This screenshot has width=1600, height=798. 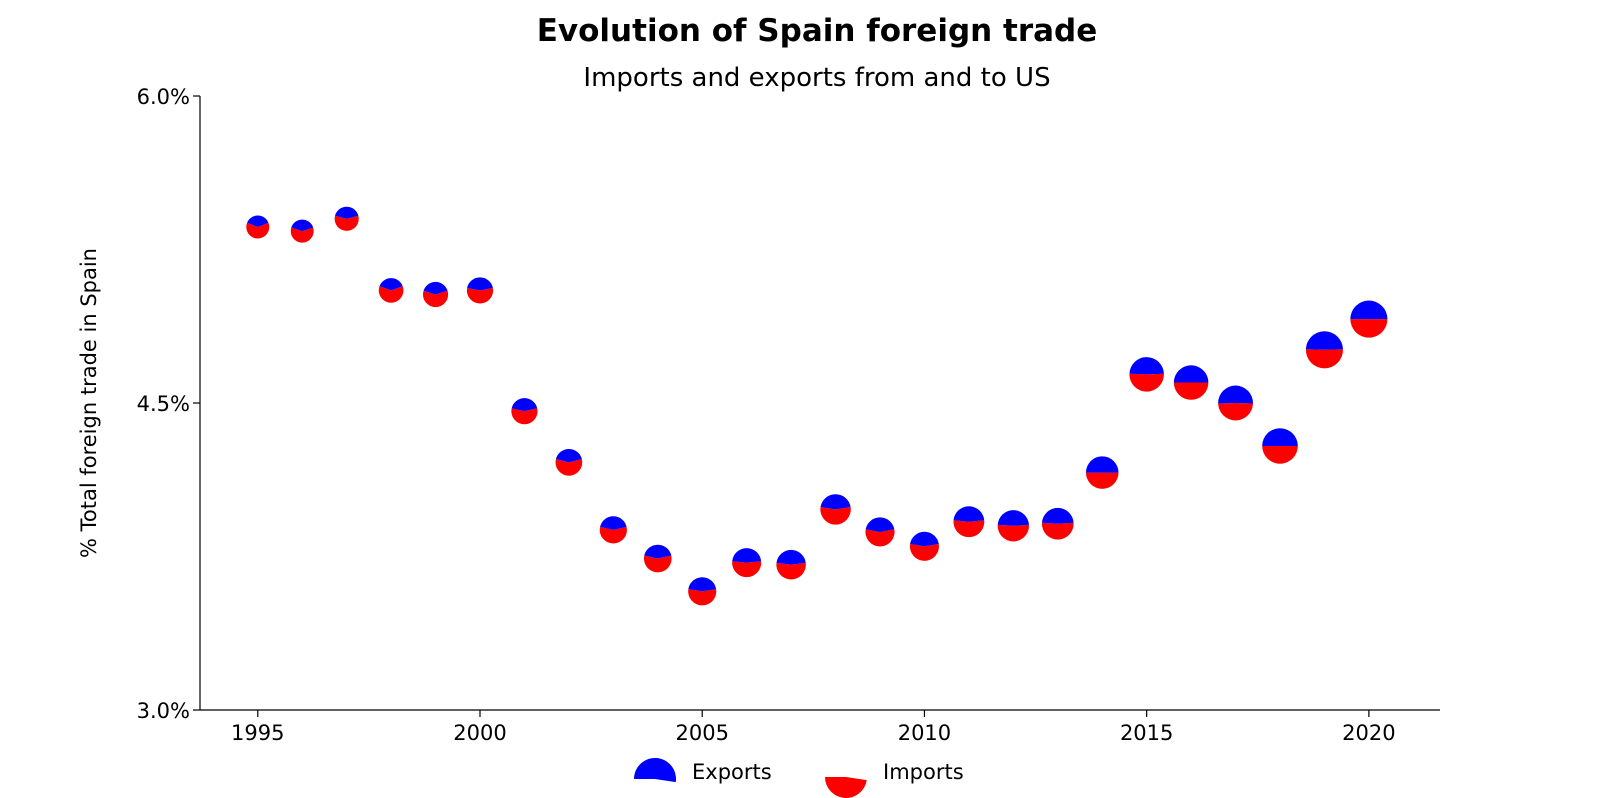 What do you see at coordinates (732, 772) in the screenshot?
I see `legend-exports-label: Exports` at bounding box center [732, 772].